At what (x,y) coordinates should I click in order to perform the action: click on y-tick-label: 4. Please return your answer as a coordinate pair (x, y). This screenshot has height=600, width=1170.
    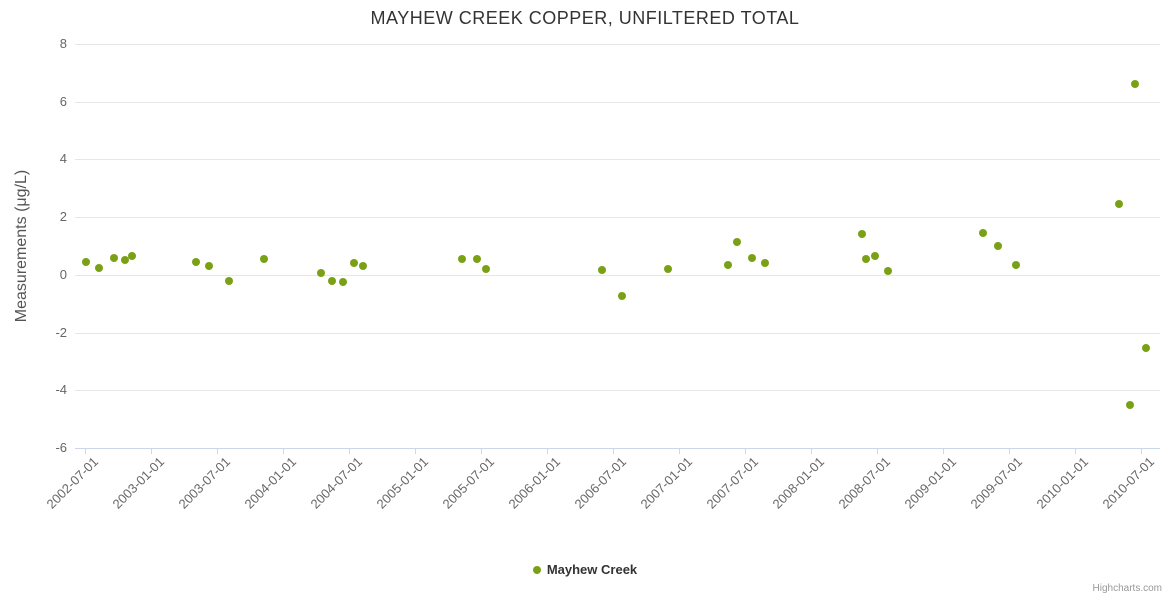
    Looking at the image, I should click on (63, 159).